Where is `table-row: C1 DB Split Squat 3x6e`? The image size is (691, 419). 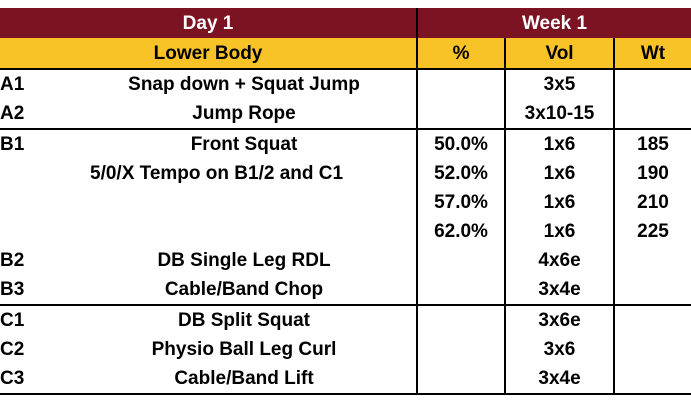
table-row: C1 DB Split Squat 3x6e is located at coordinates (345, 319).